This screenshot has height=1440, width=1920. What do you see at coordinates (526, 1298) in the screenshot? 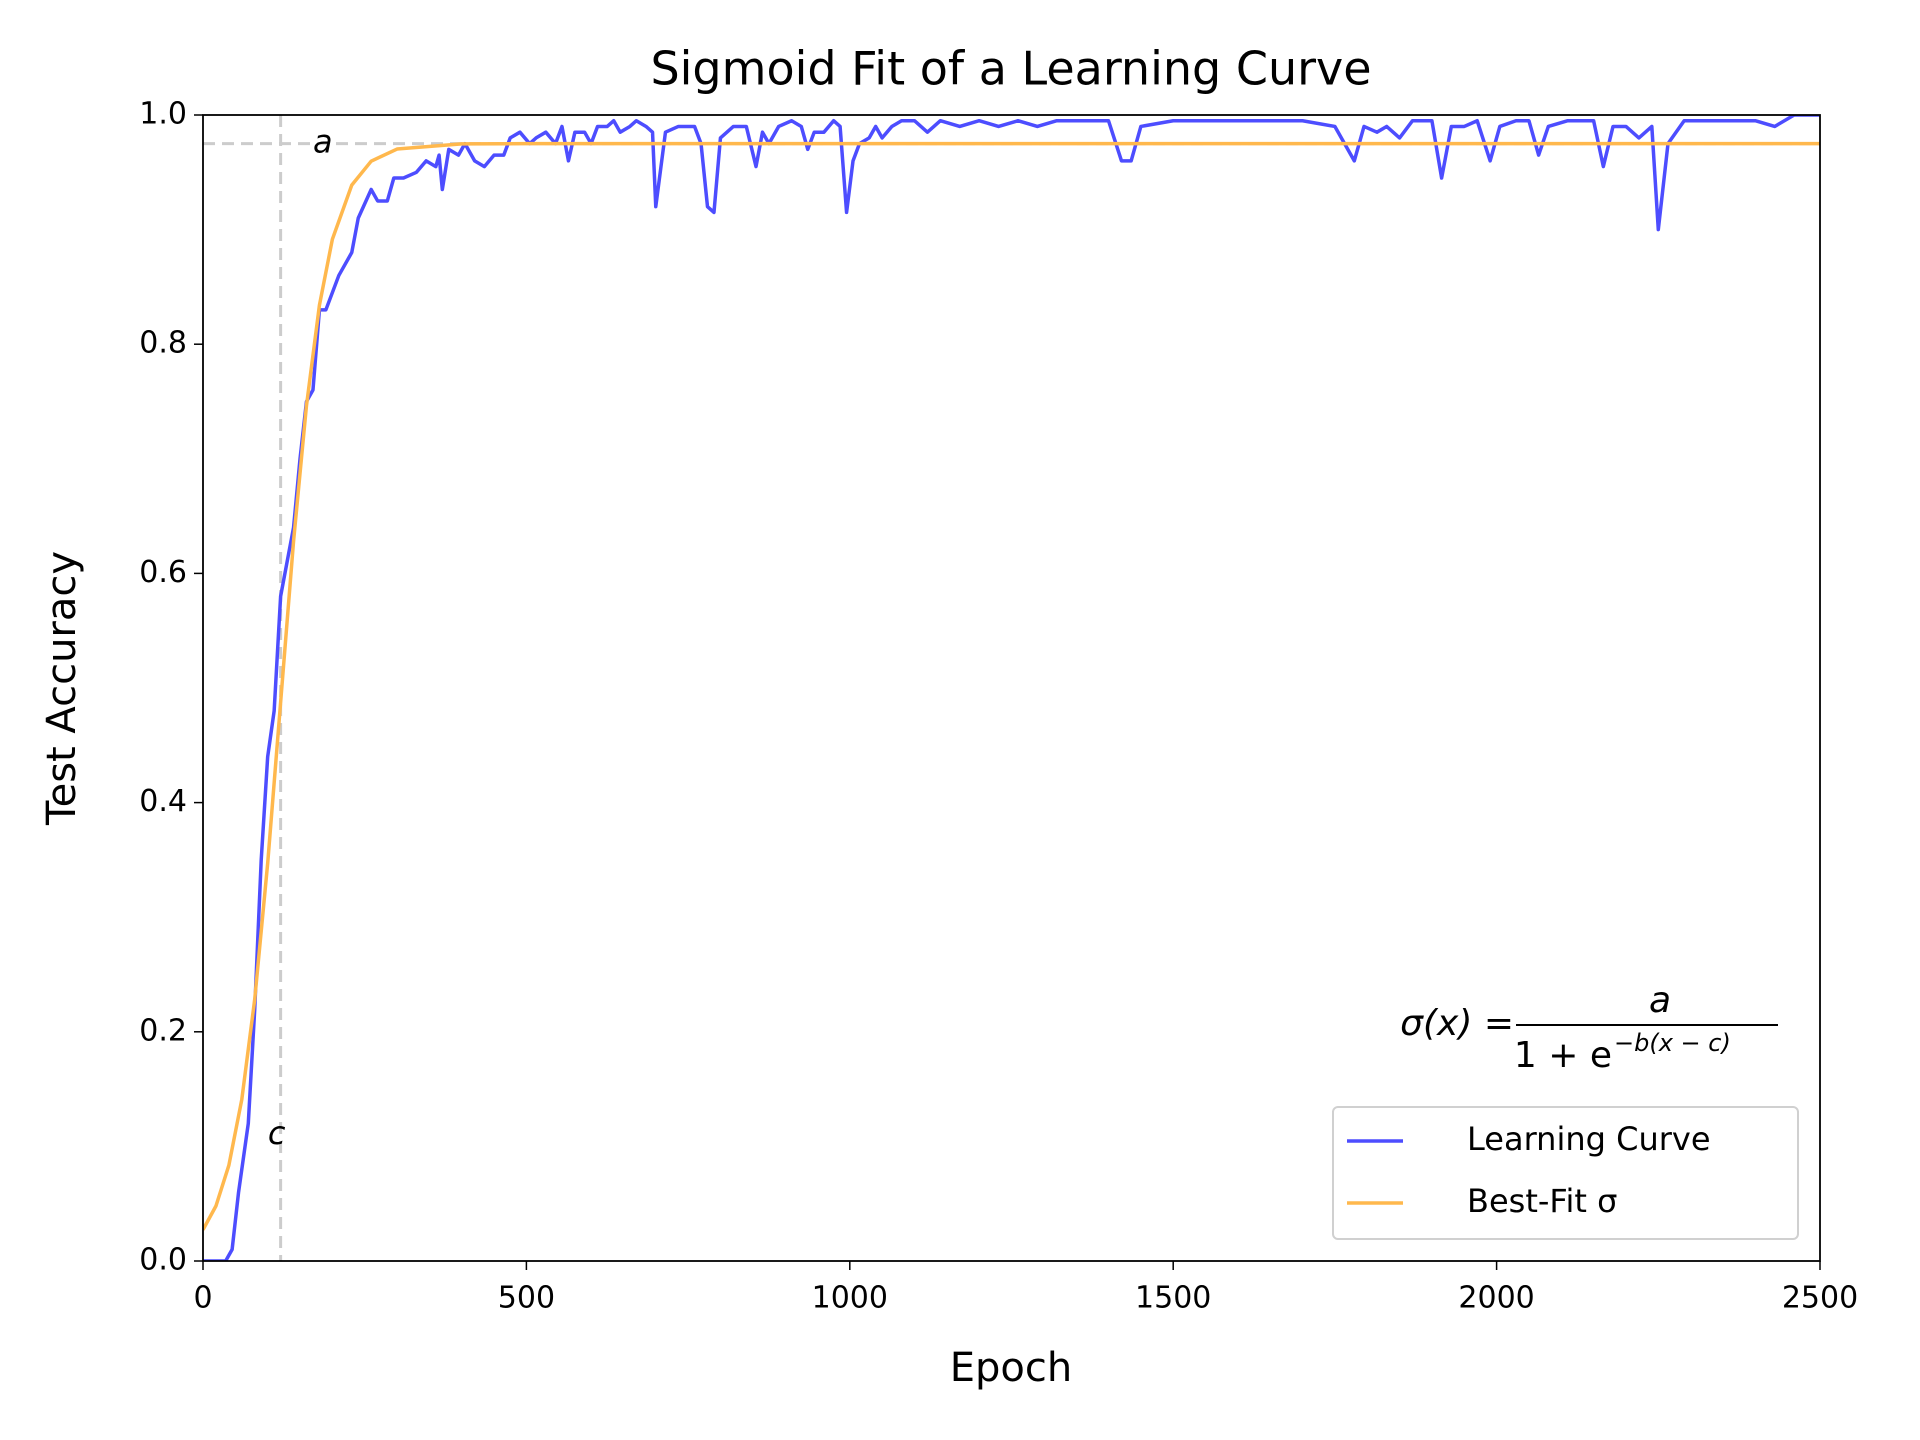
I see `x-tick-label: 500` at bounding box center [526, 1298].